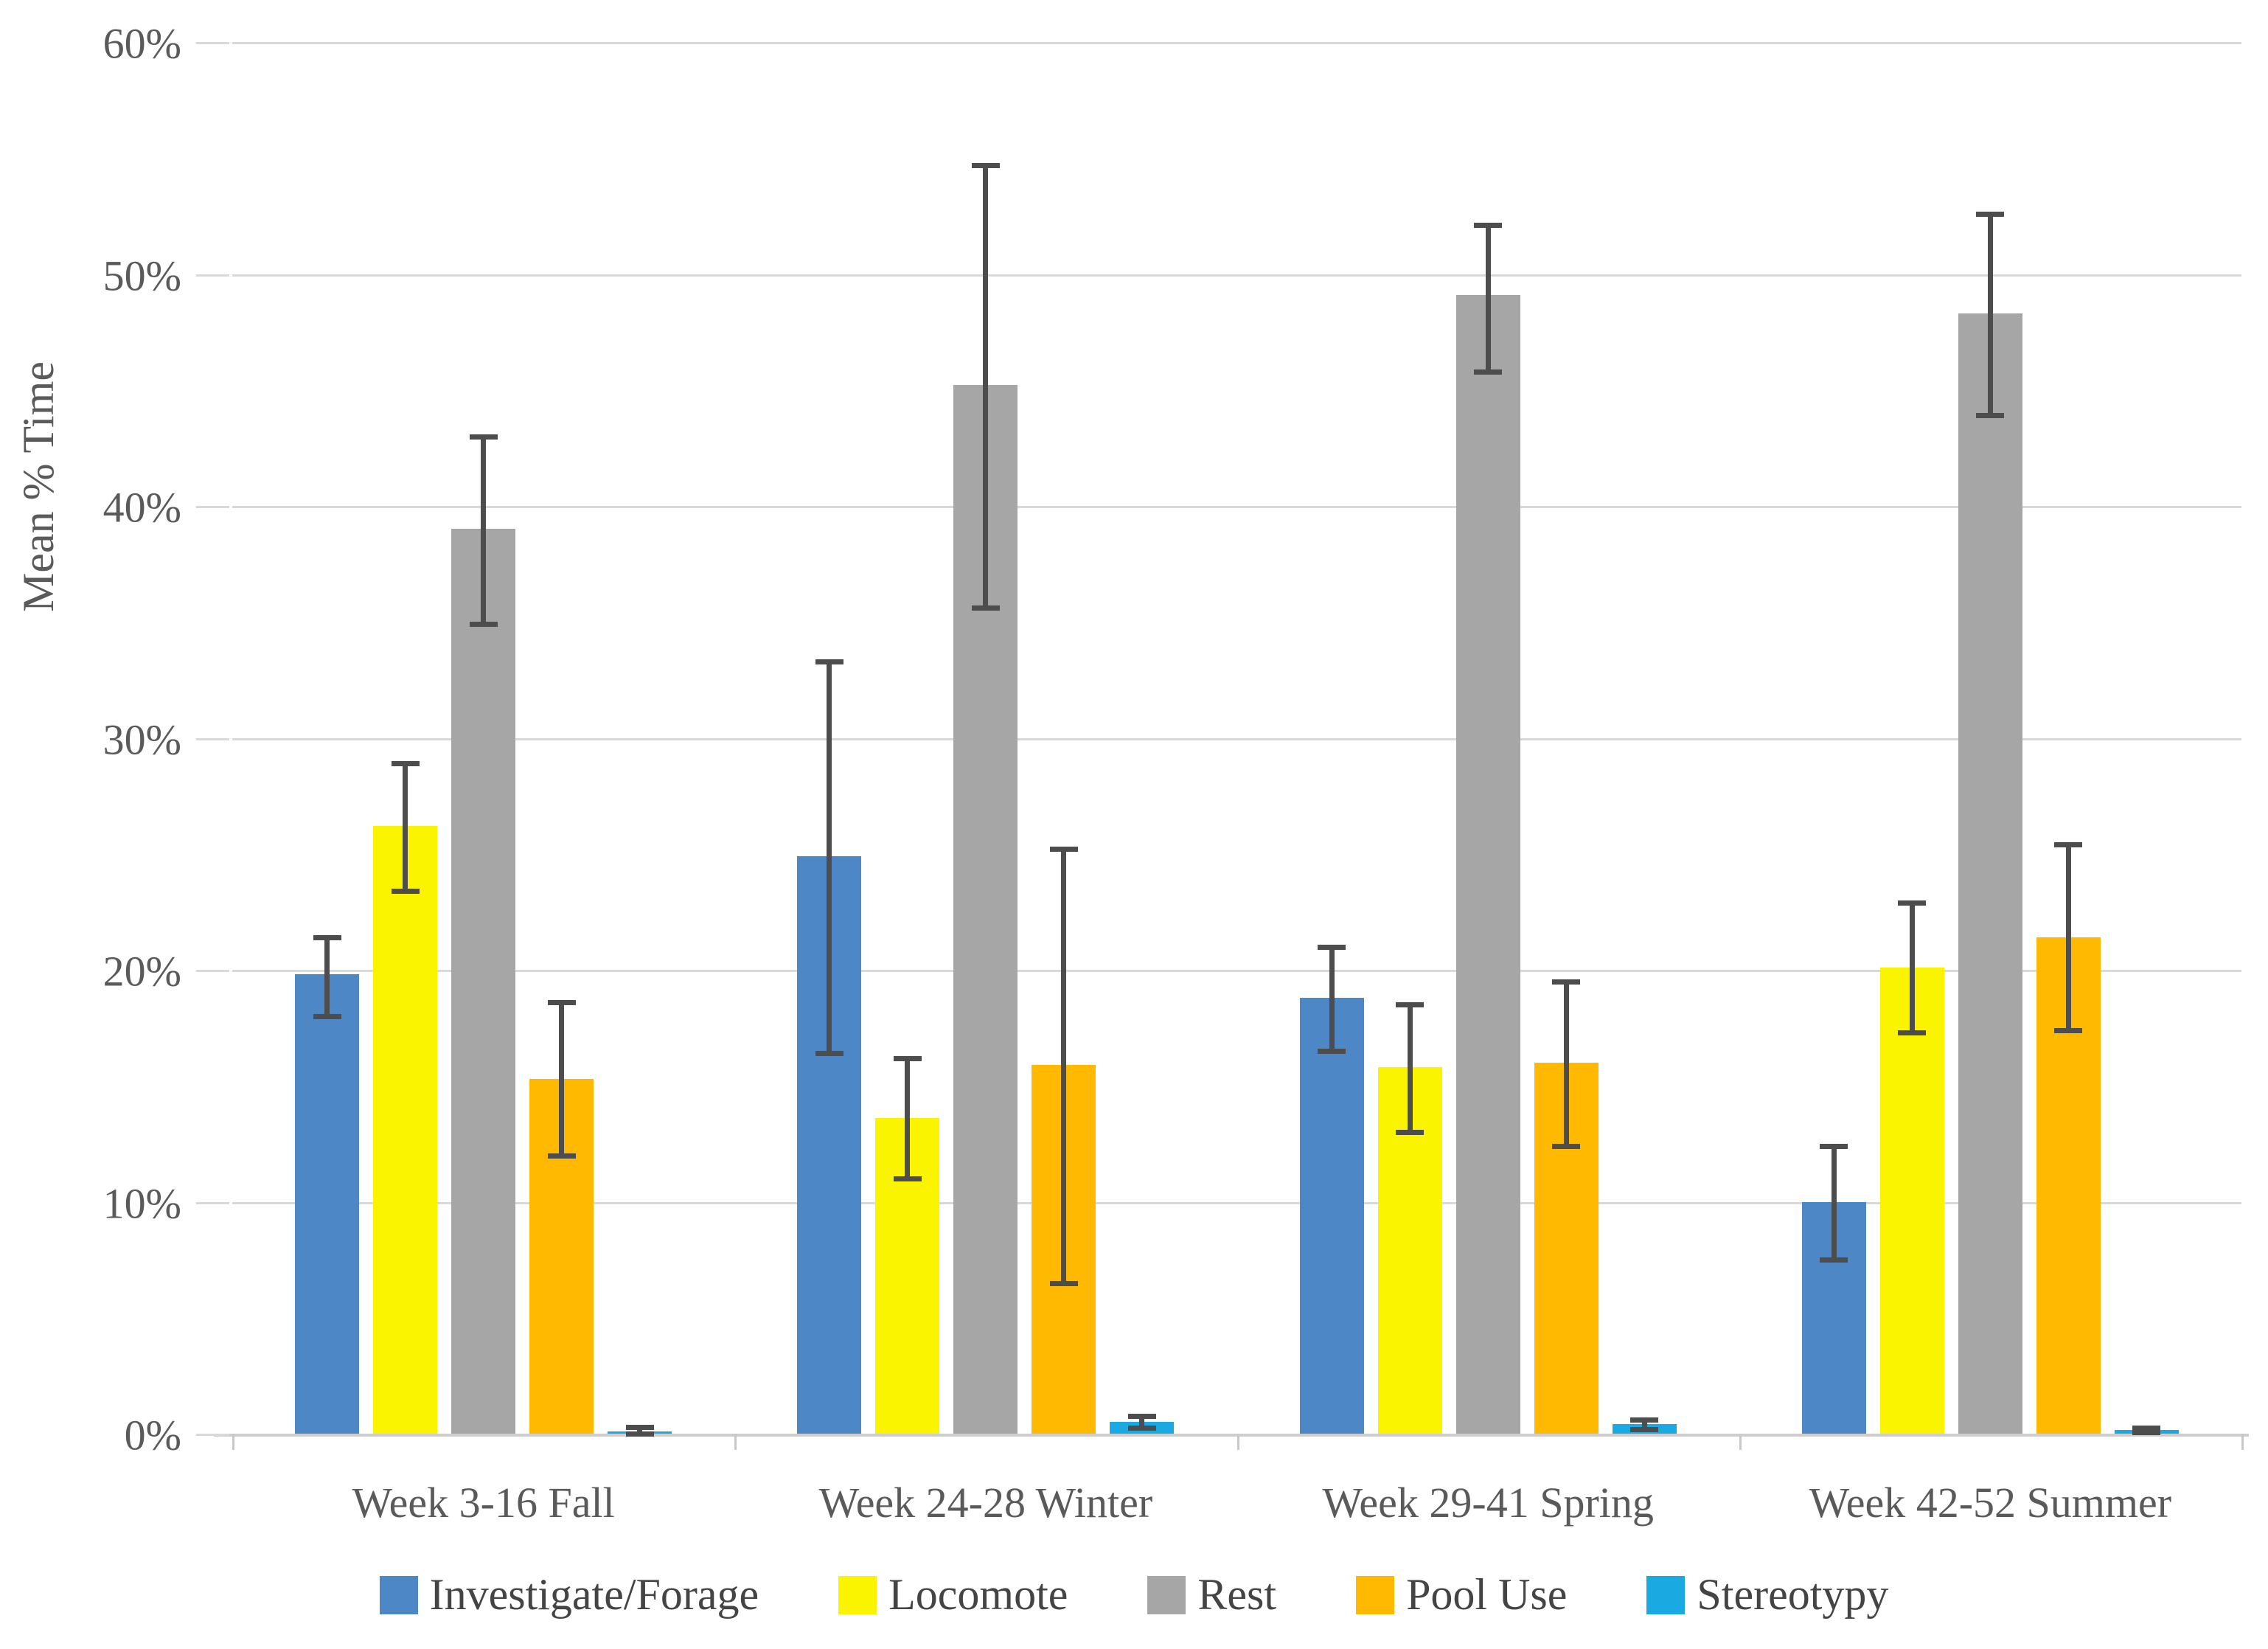  Describe the element at coordinates (142, 507) in the screenshot. I see `y-tick-label: 40%` at that location.